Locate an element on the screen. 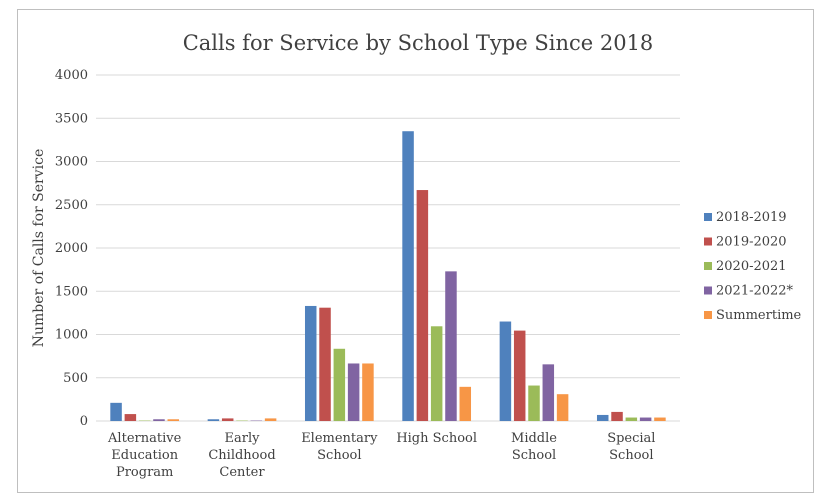 Image resolution: width=817 pixels, height=496 pixels. y-tick-label: 3500 is located at coordinates (71, 118).